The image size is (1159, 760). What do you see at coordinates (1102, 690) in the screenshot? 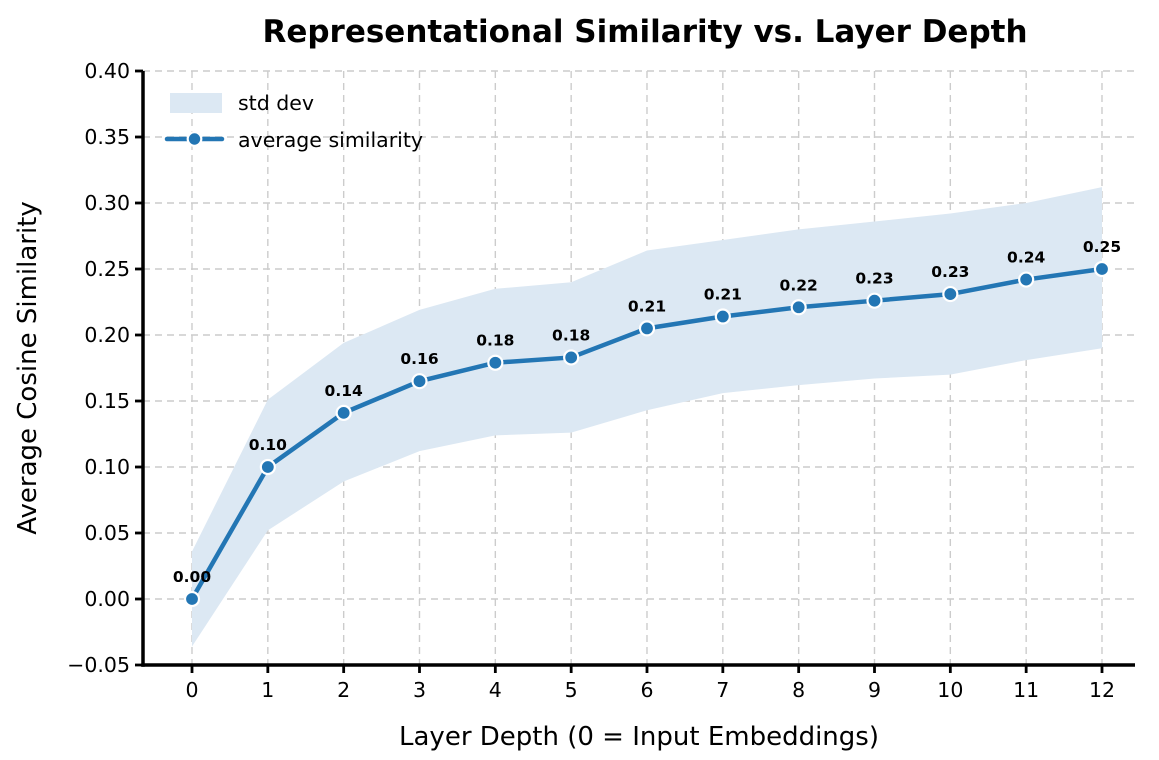
I see `x-tick-label: 12` at bounding box center [1102, 690].